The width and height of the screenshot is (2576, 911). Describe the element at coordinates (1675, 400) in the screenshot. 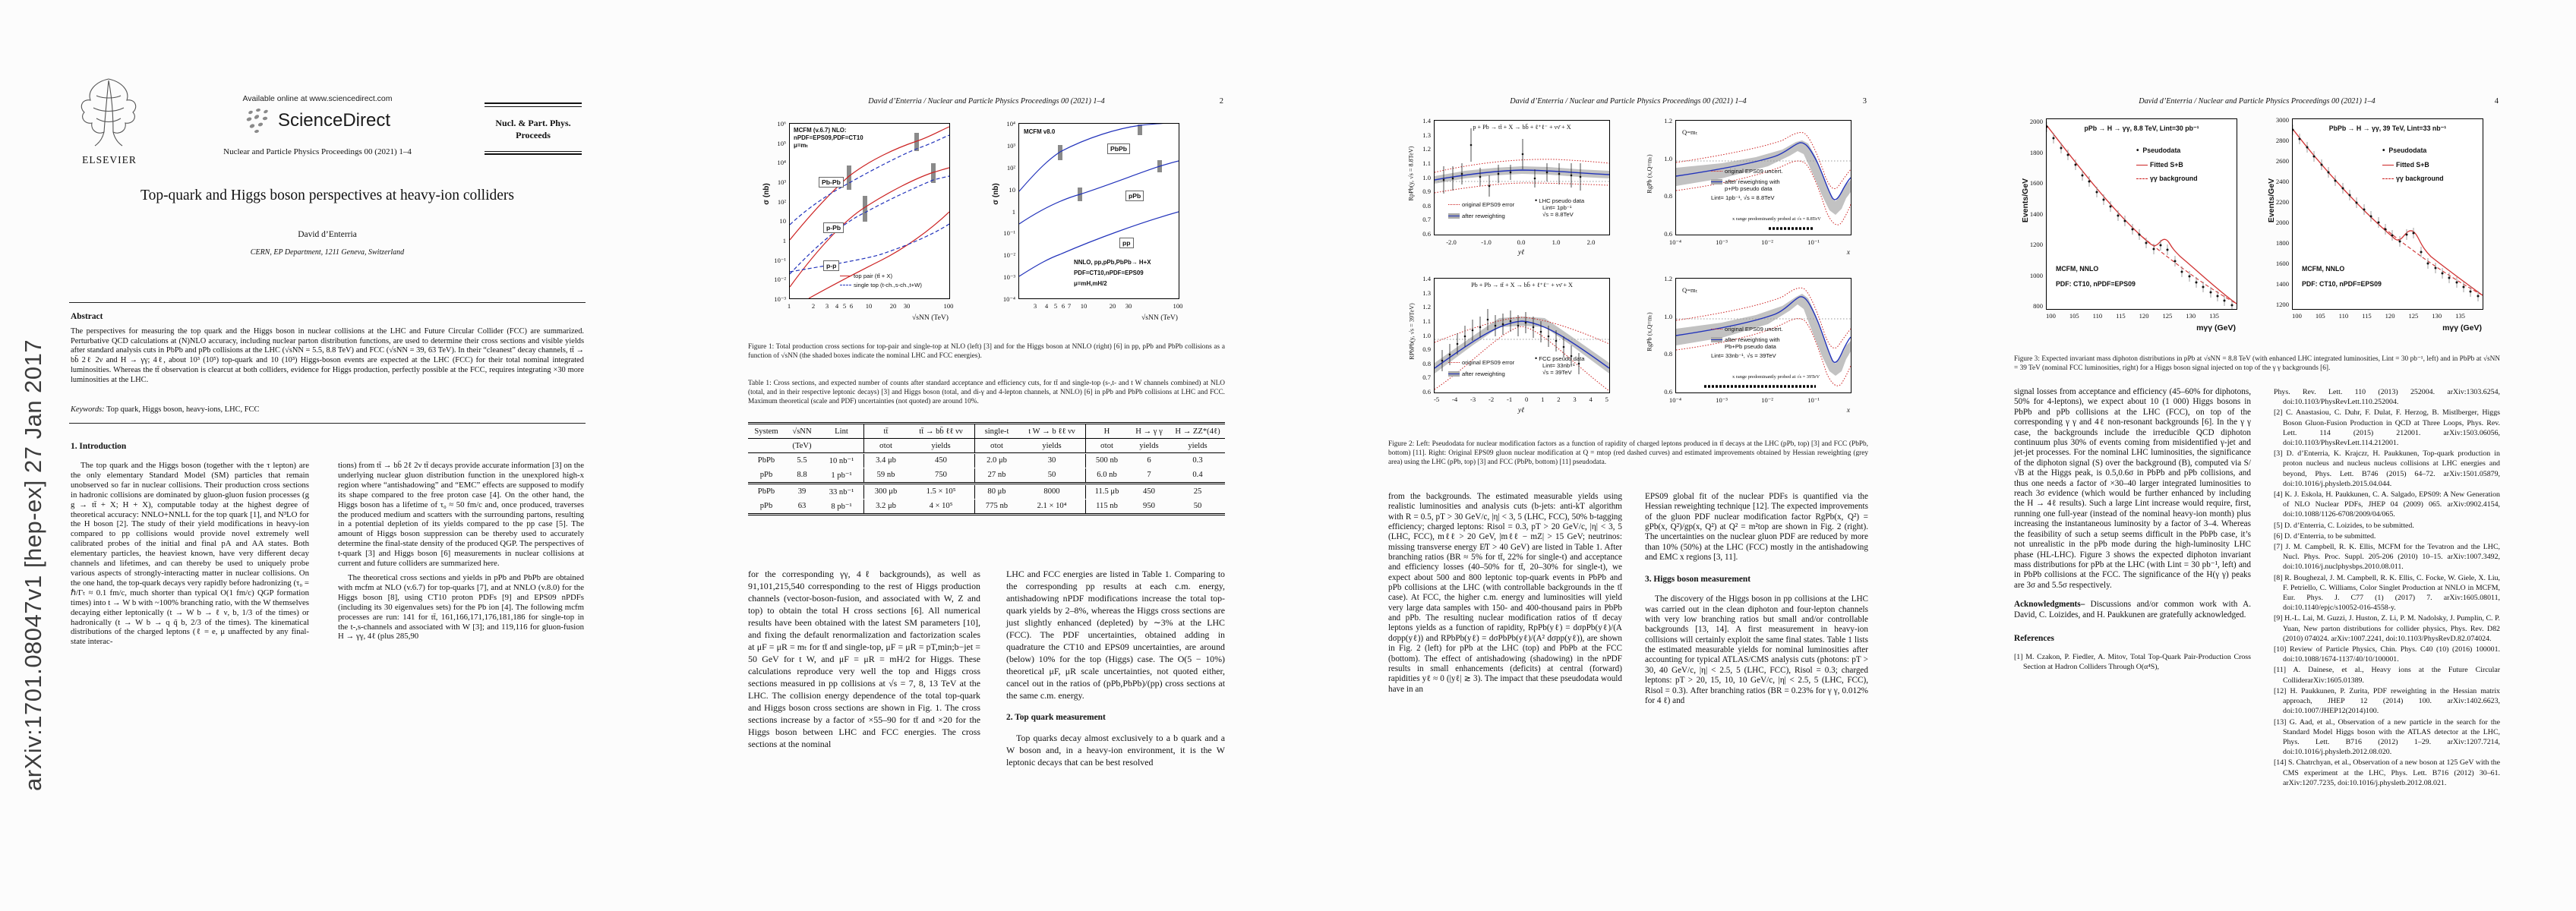

I see `x-tick: 10⁻⁴` at that location.